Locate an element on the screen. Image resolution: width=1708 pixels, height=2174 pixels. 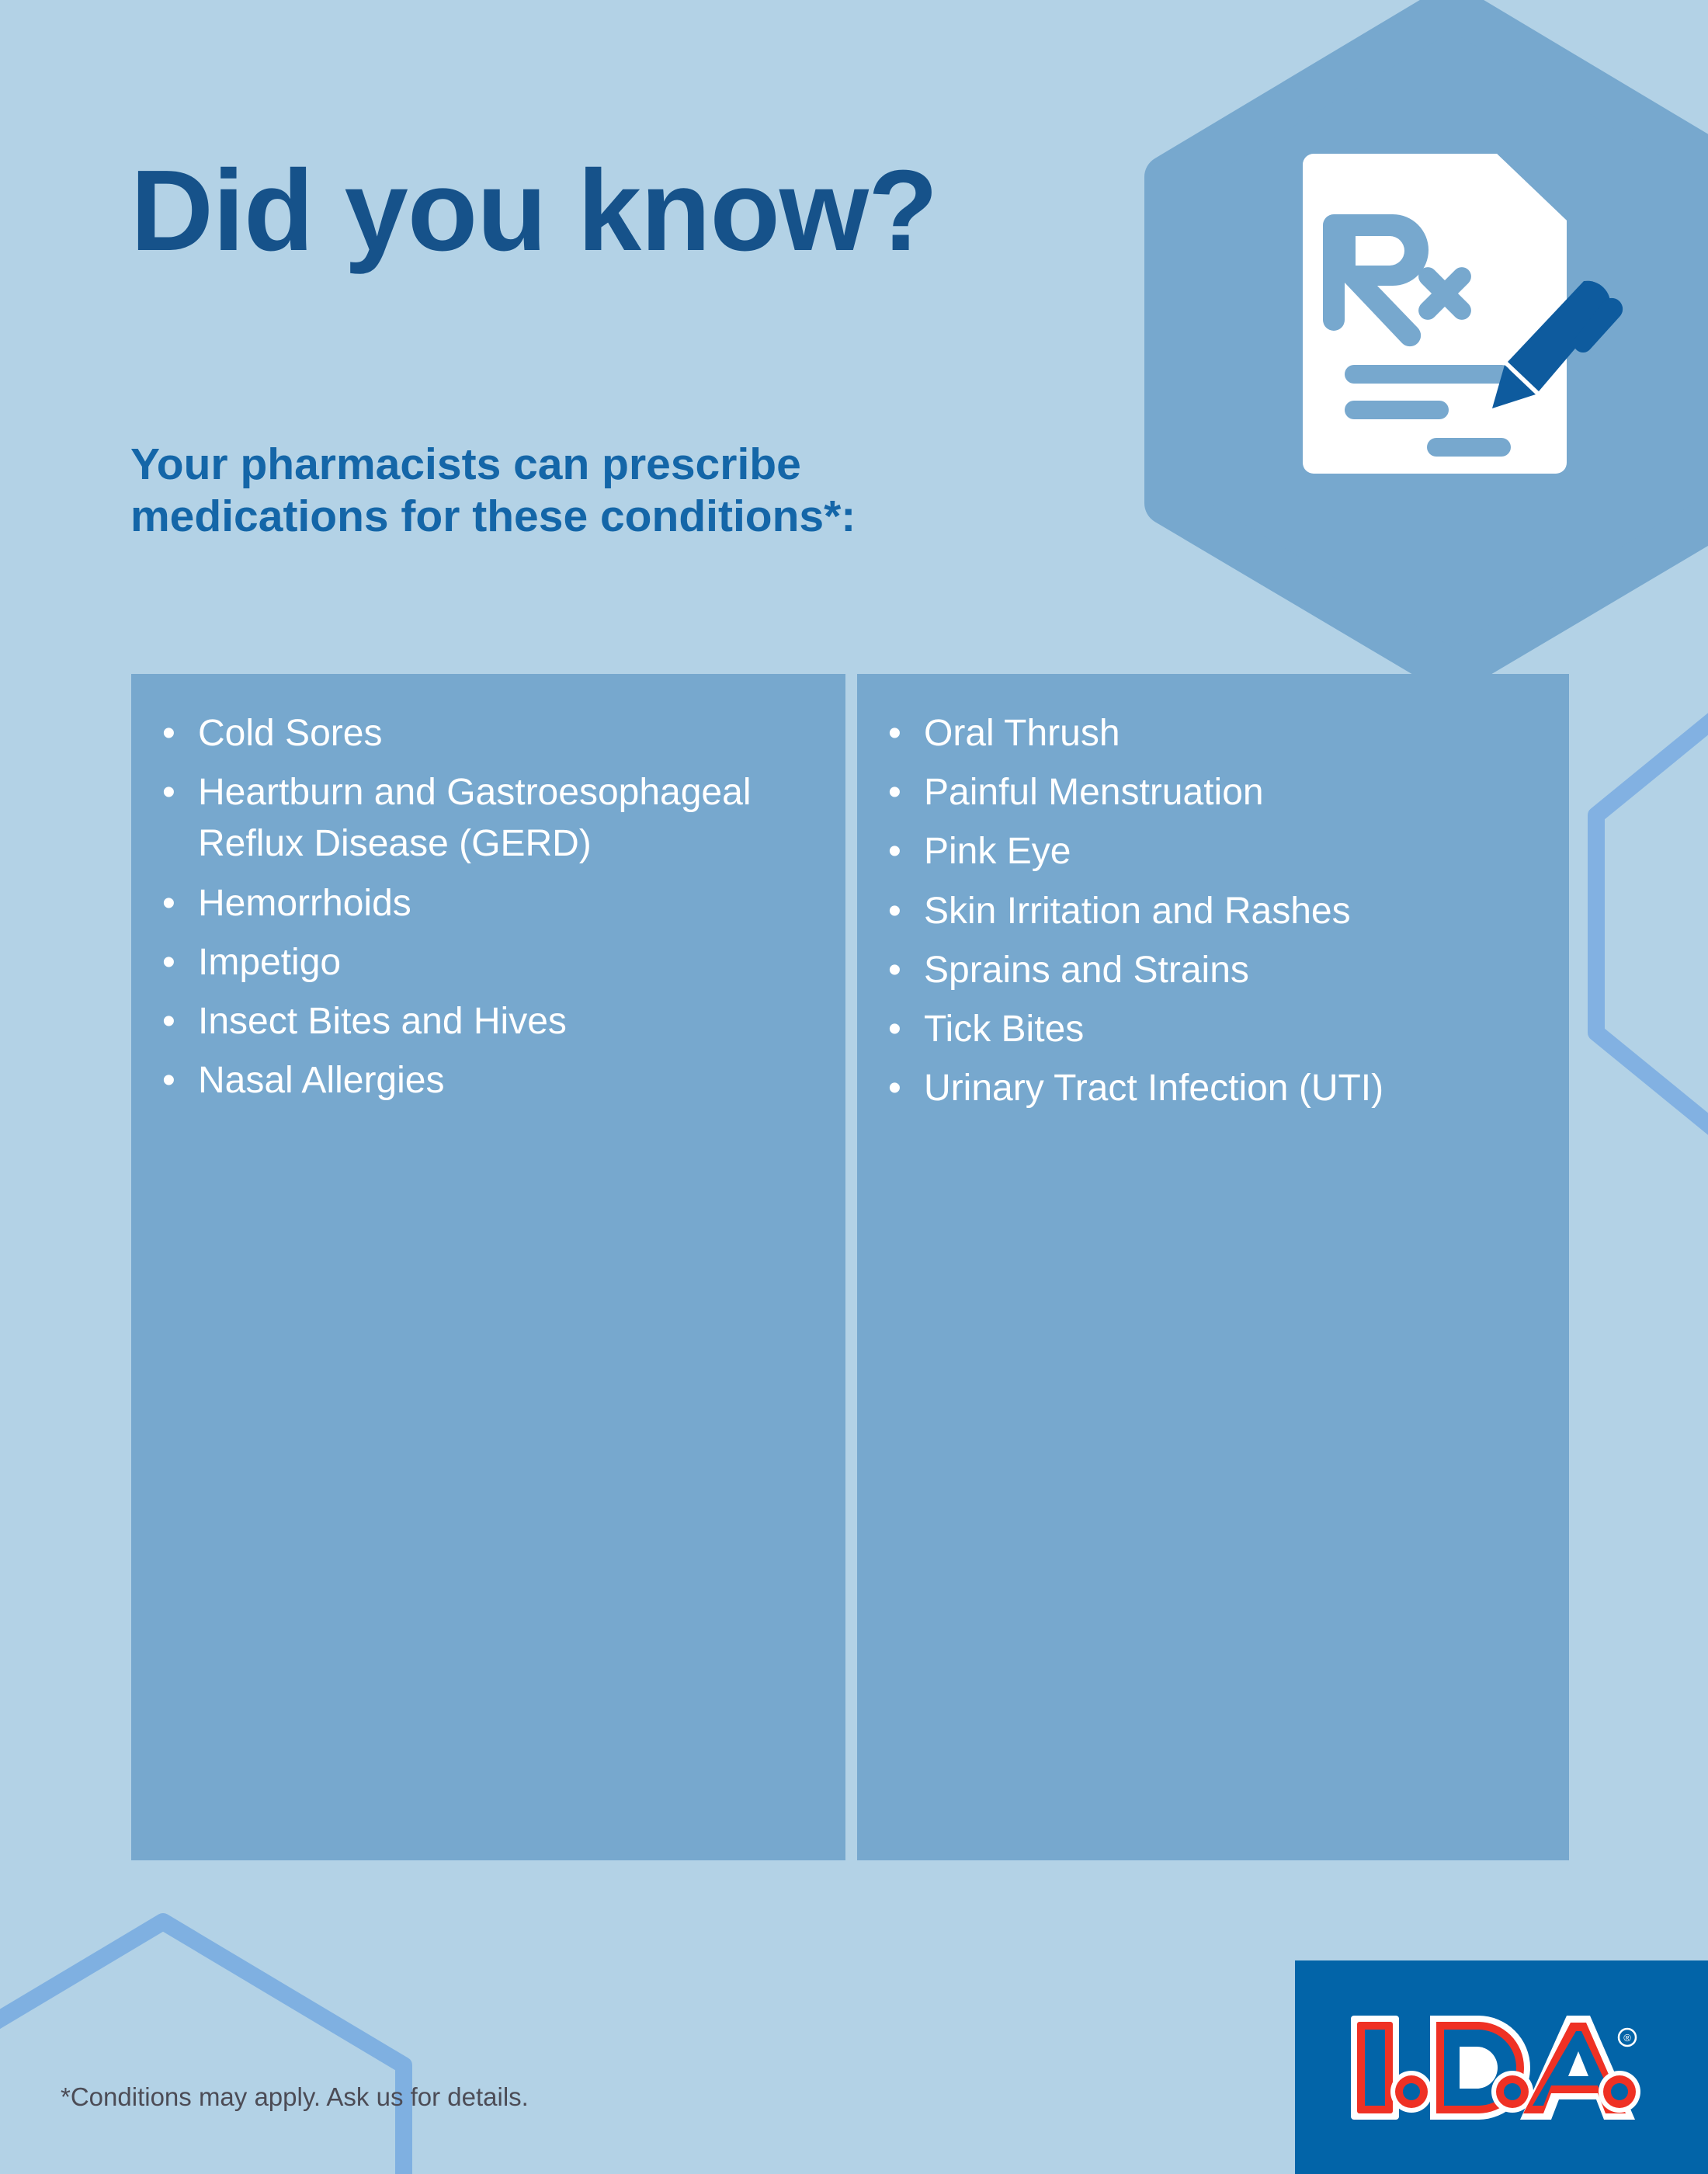
condition-label: Hemorrhoids is located at coordinates (305, 903).